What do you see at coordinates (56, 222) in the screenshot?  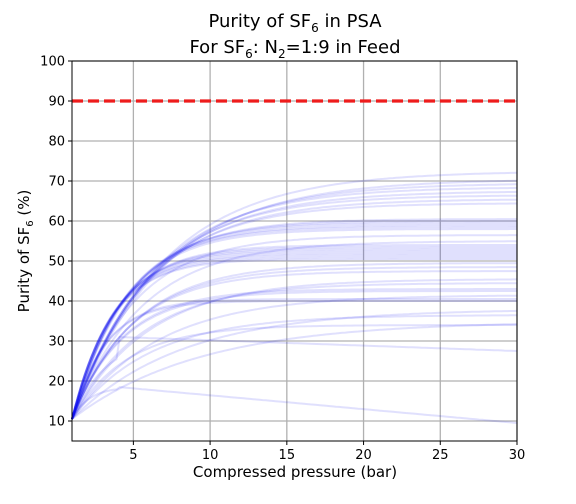 I see `y-tick-label: 60` at bounding box center [56, 222].